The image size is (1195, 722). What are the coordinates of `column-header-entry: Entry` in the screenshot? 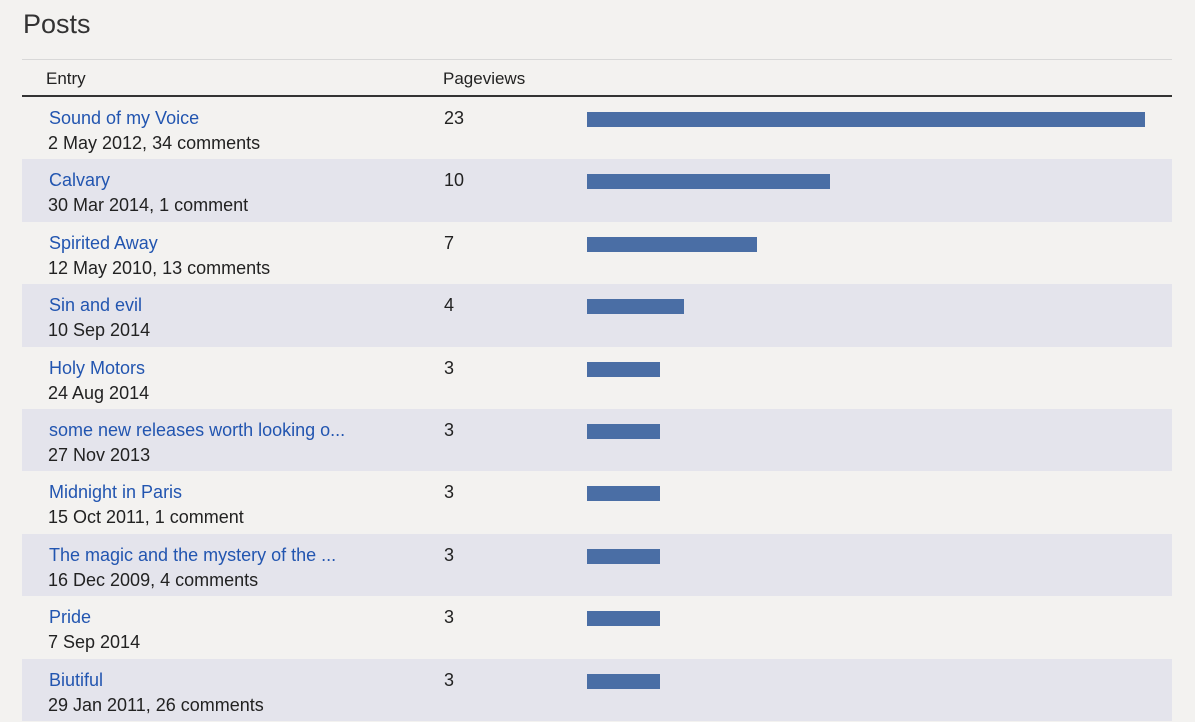 It's located at (66, 78).